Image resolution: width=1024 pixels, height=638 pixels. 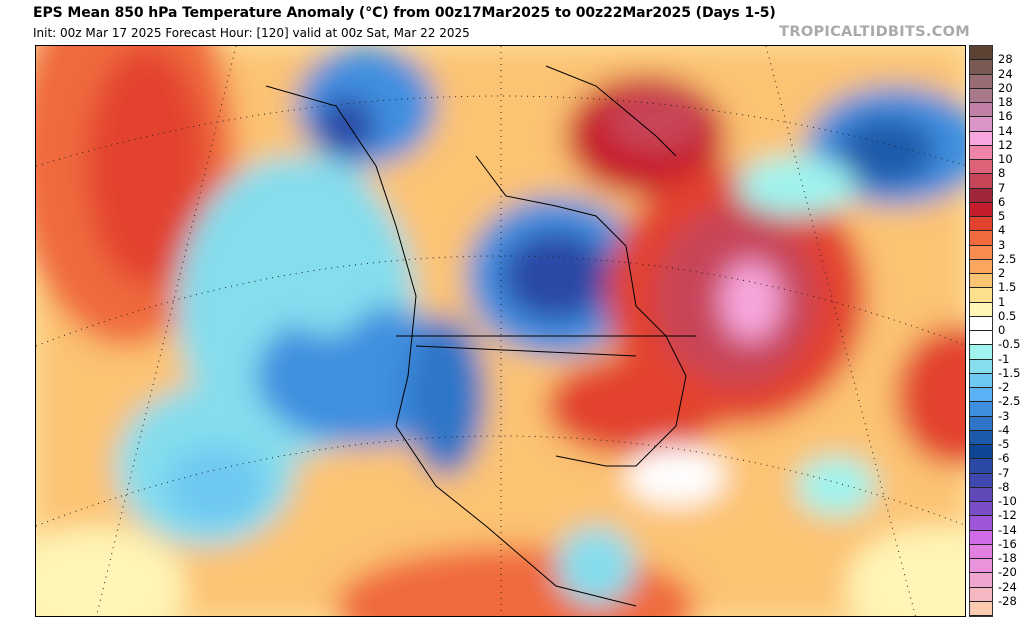 I want to click on colorbar-label: 3, so click(x=1002, y=244).